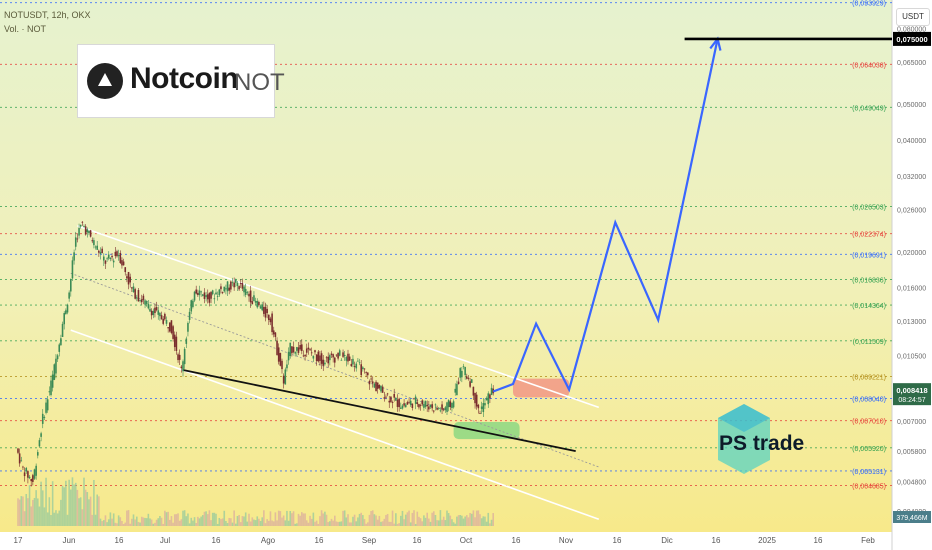 Image resolution: width=932 pixels, height=550 pixels. What do you see at coordinates (911, 105) in the screenshot?
I see `price-tick-label: 0,050000` at bounding box center [911, 105].